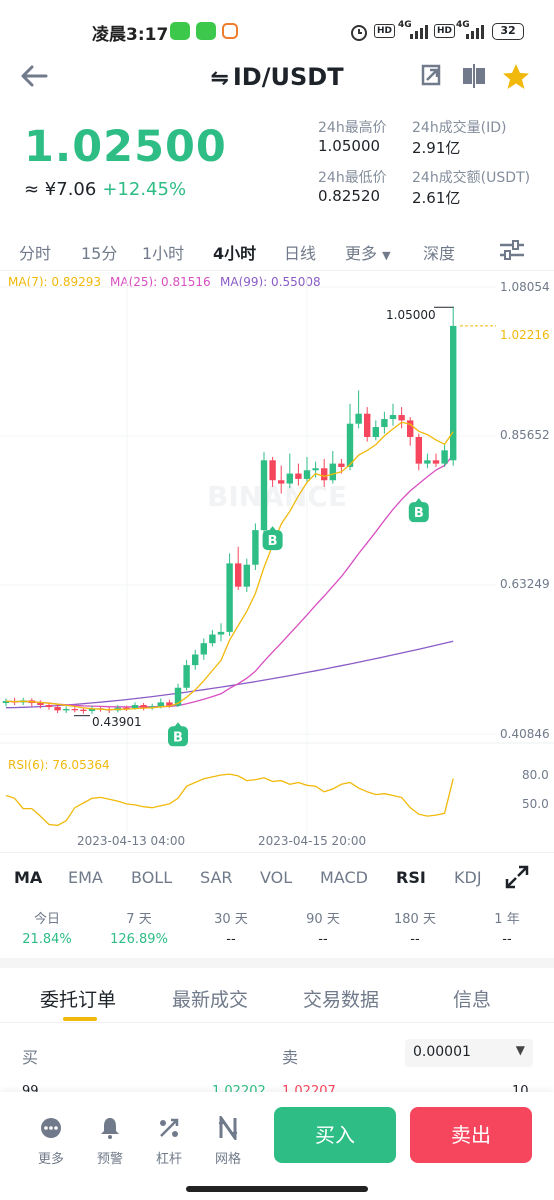 The height and width of the screenshot is (1200, 554). I want to click on buy-button: 买入, so click(335, 1135).